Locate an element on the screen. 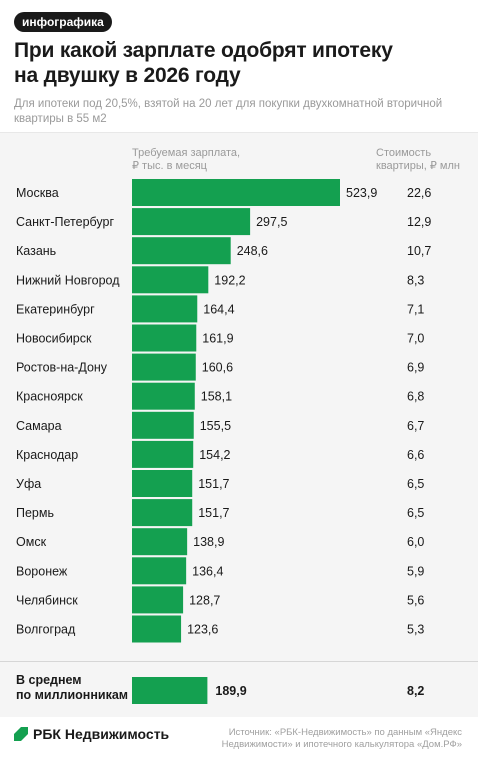  salary-column-header: Требуемая зарплата, ₽ тыс. в месяц is located at coordinates (186, 160).